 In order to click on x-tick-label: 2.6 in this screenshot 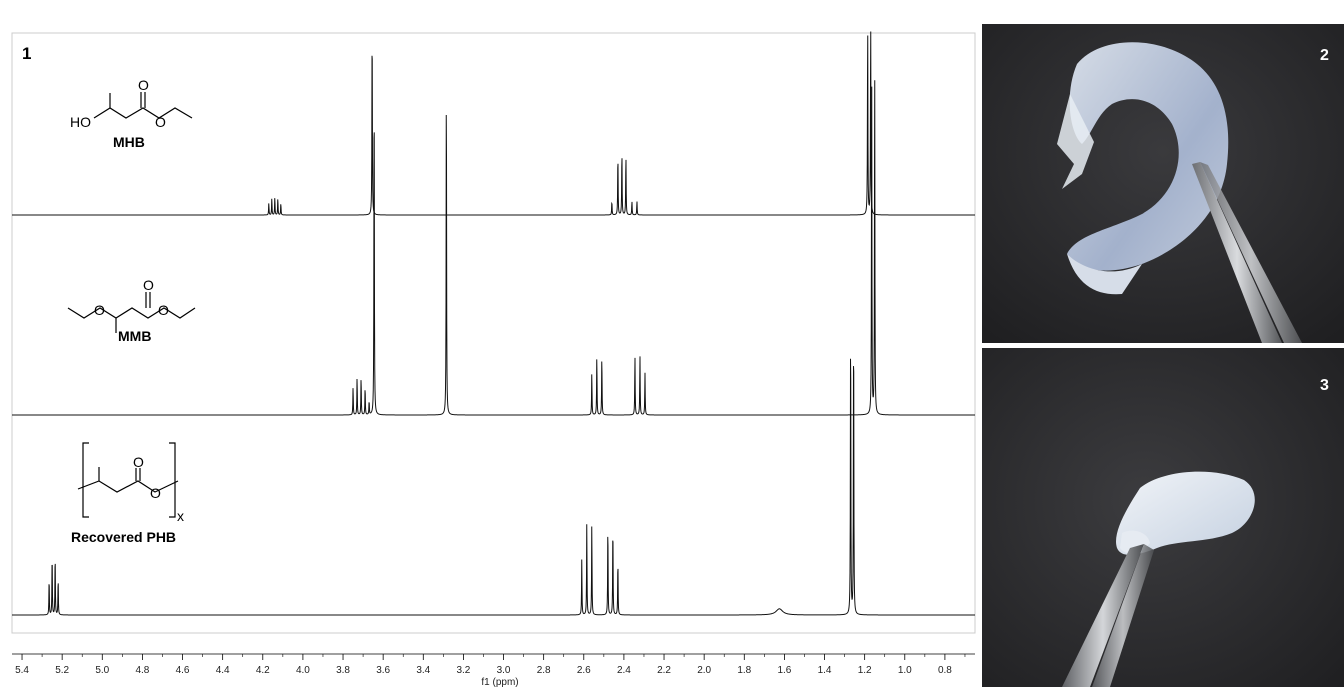, I will do `click(584, 670)`.